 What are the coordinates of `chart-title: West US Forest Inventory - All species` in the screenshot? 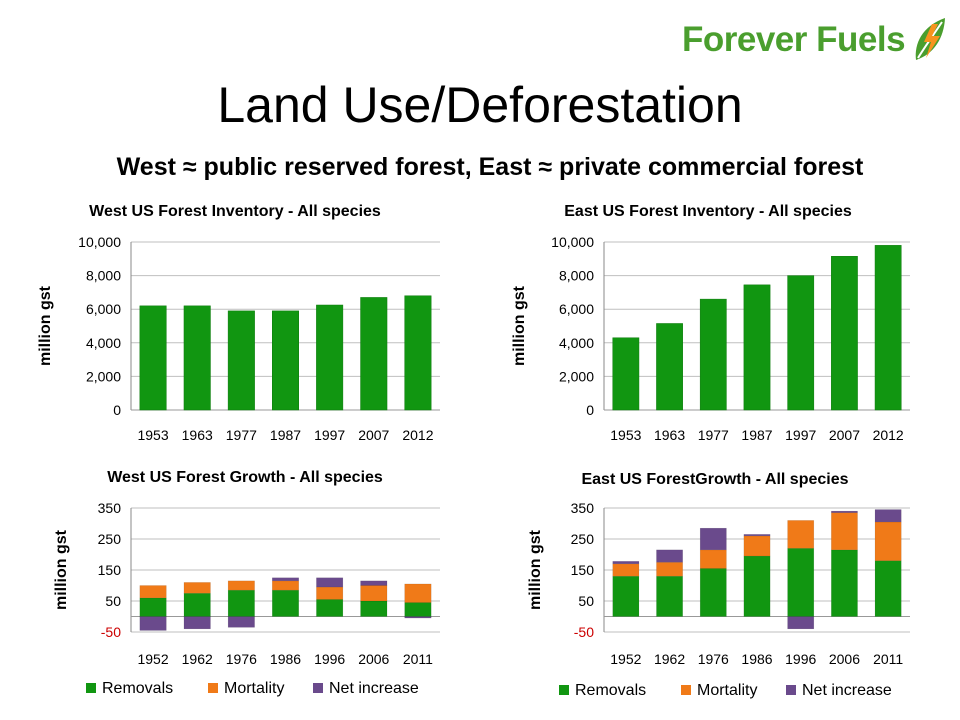 It's located at (235, 211).